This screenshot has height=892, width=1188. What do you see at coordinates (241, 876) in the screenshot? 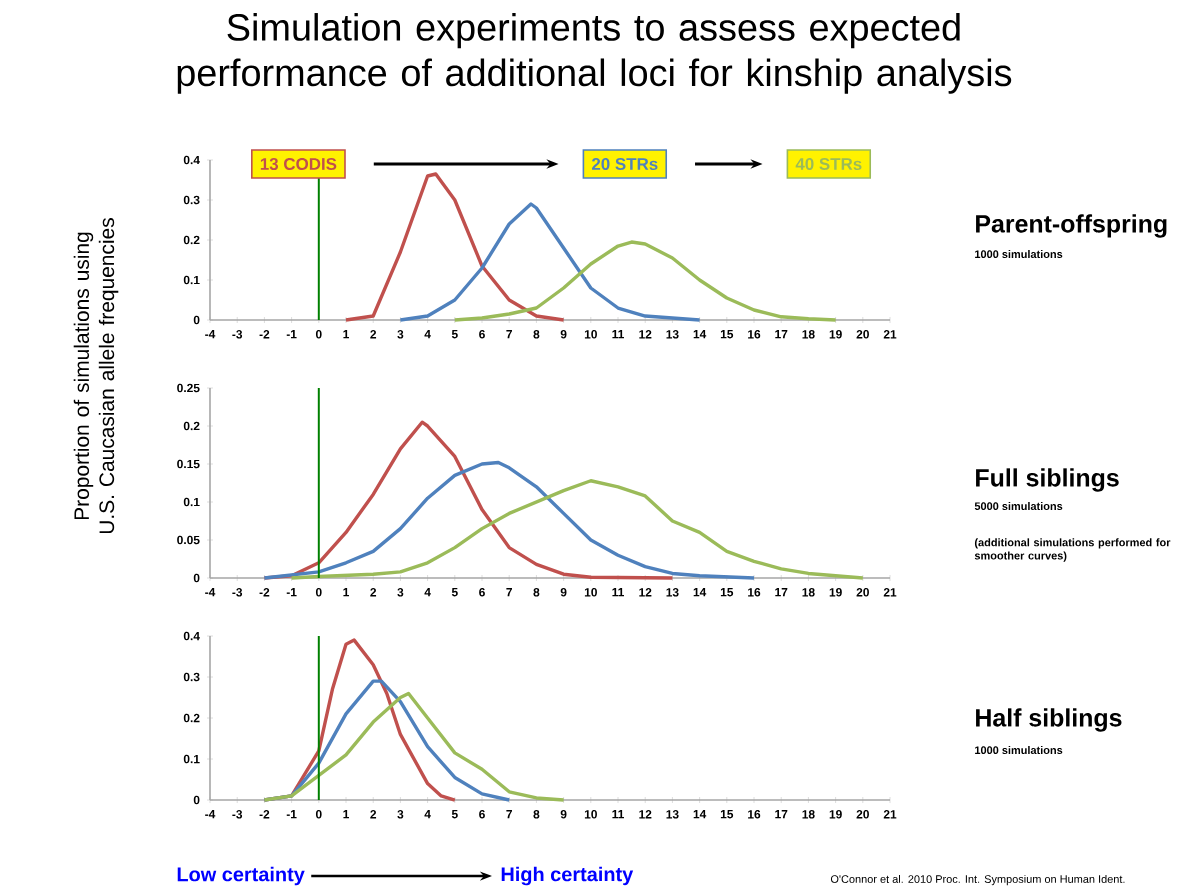
I see `text: Low certainty` at bounding box center [241, 876].